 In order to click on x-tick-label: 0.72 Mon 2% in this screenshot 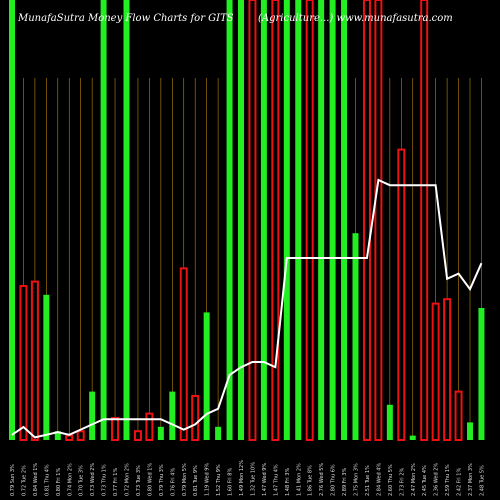, I will do `click(128, 479)`.